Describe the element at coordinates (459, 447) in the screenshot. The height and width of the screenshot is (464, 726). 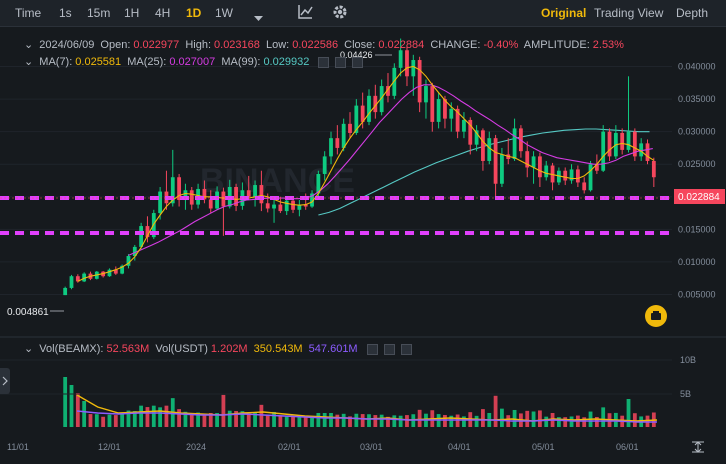
I see `date-axis-tick: 04/01` at that location.